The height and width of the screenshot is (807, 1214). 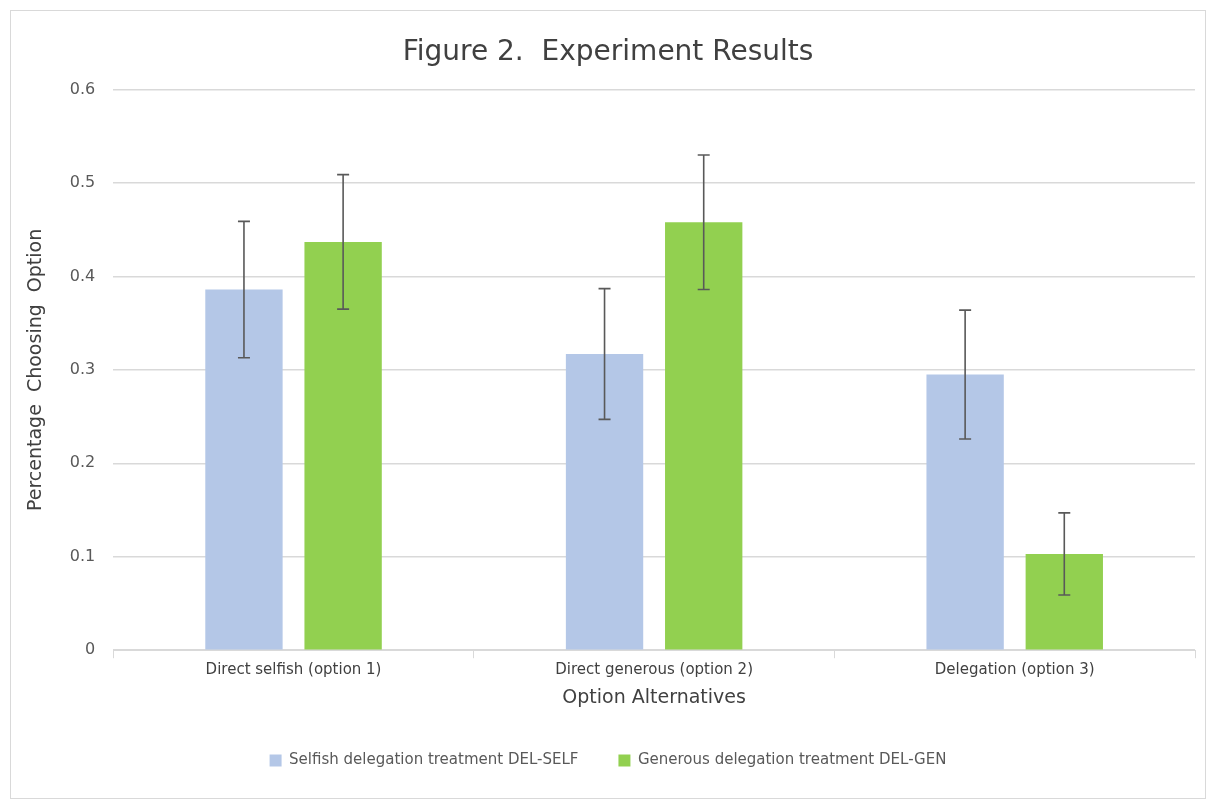 What do you see at coordinates (82, 462) in the screenshot?
I see `y-tick-label: 0.2` at bounding box center [82, 462].